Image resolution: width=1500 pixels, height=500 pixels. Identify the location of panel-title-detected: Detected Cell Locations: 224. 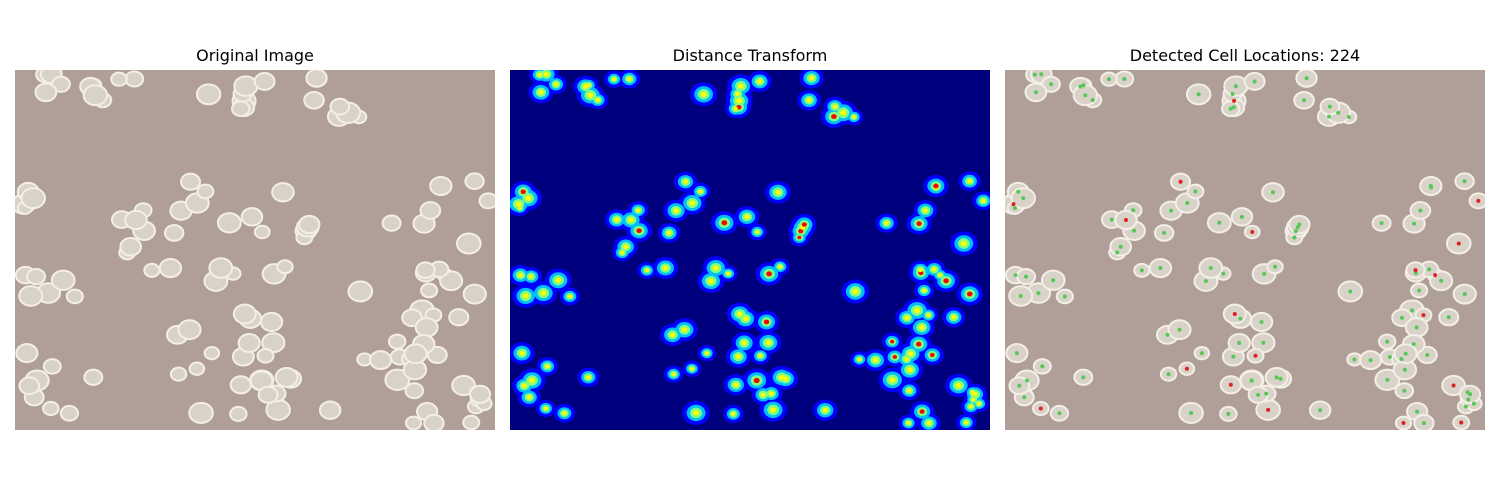
(1245, 55).